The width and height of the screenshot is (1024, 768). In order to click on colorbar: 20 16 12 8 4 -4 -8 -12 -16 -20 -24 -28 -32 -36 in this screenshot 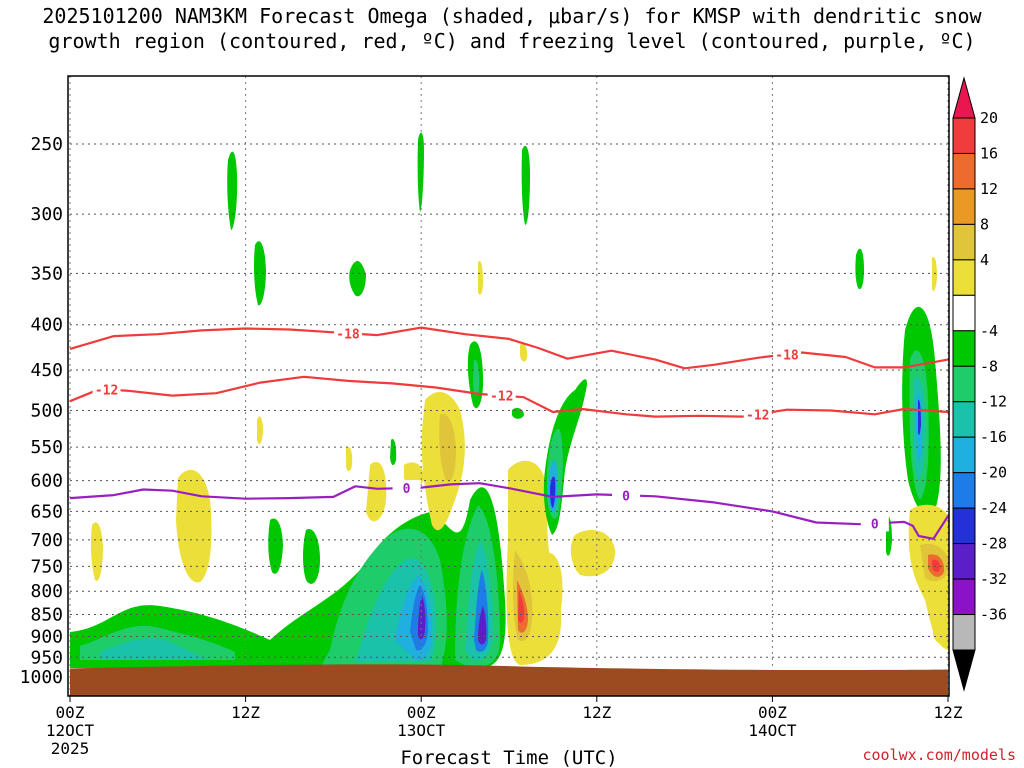, I will do `click(979, 384)`.